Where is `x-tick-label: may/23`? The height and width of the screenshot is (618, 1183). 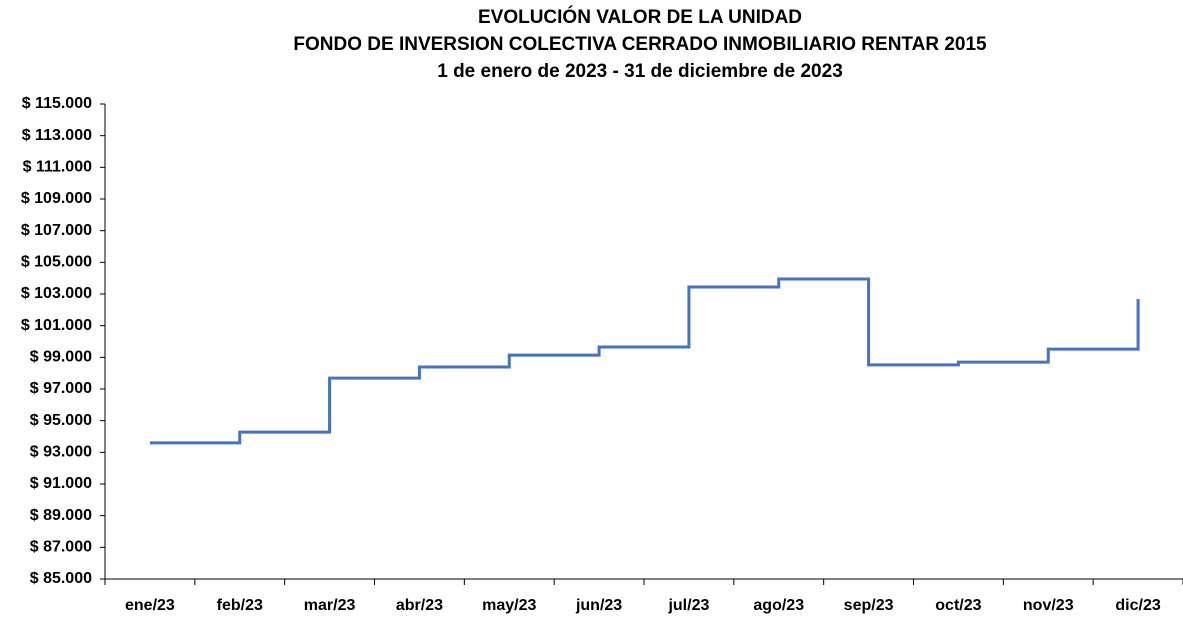
x-tick-label: may/23 is located at coordinates (509, 605).